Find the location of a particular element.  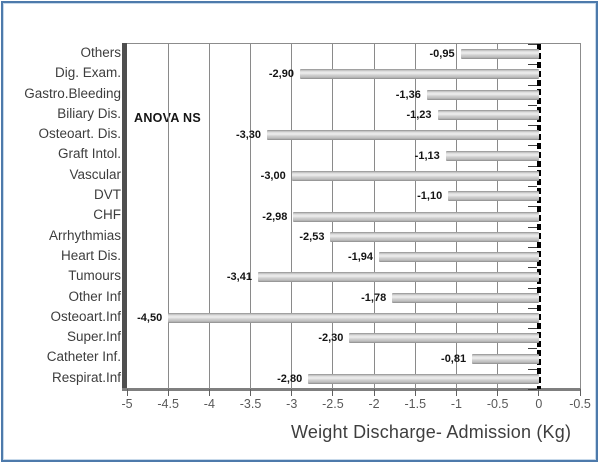

category-label: Arrhythmias is located at coordinates (84, 235).